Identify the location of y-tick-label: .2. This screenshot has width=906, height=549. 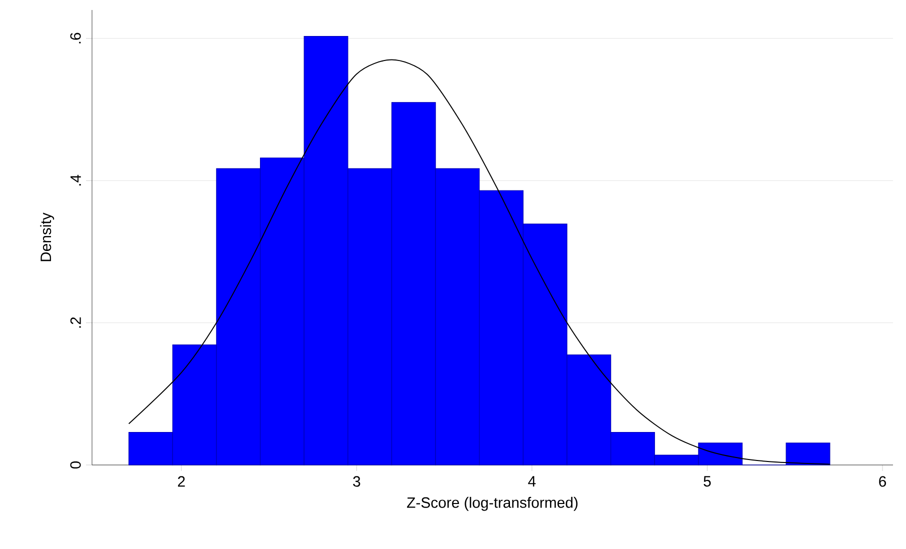
(75, 322).